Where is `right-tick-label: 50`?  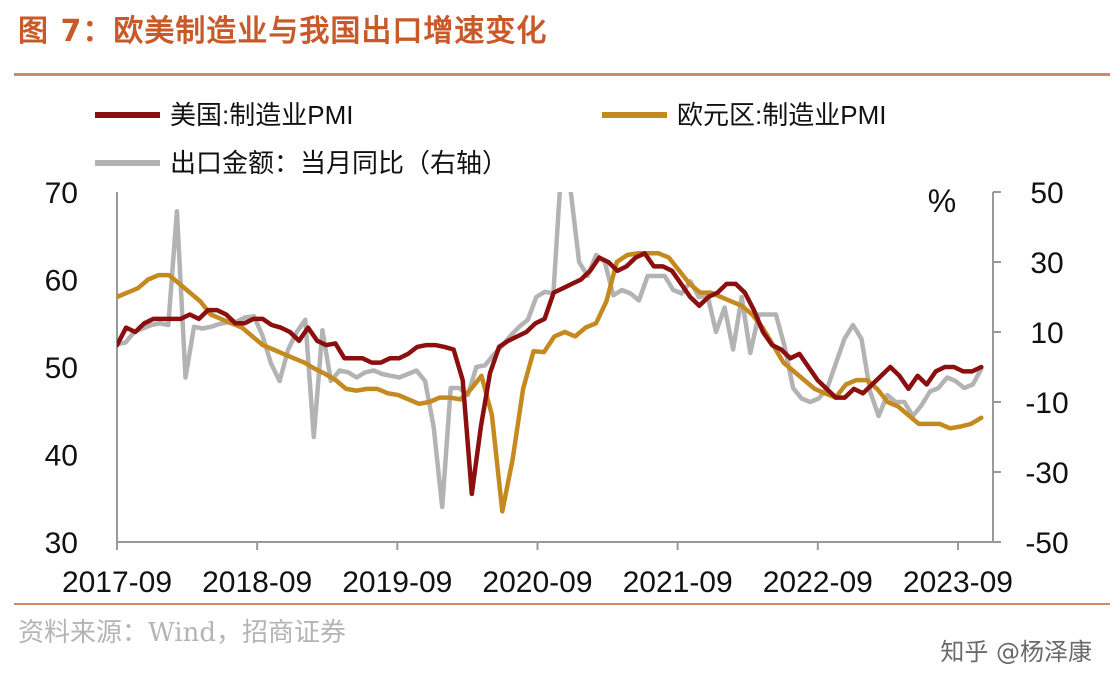 right-tick-label: 50 is located at coordinates (1046, 193).